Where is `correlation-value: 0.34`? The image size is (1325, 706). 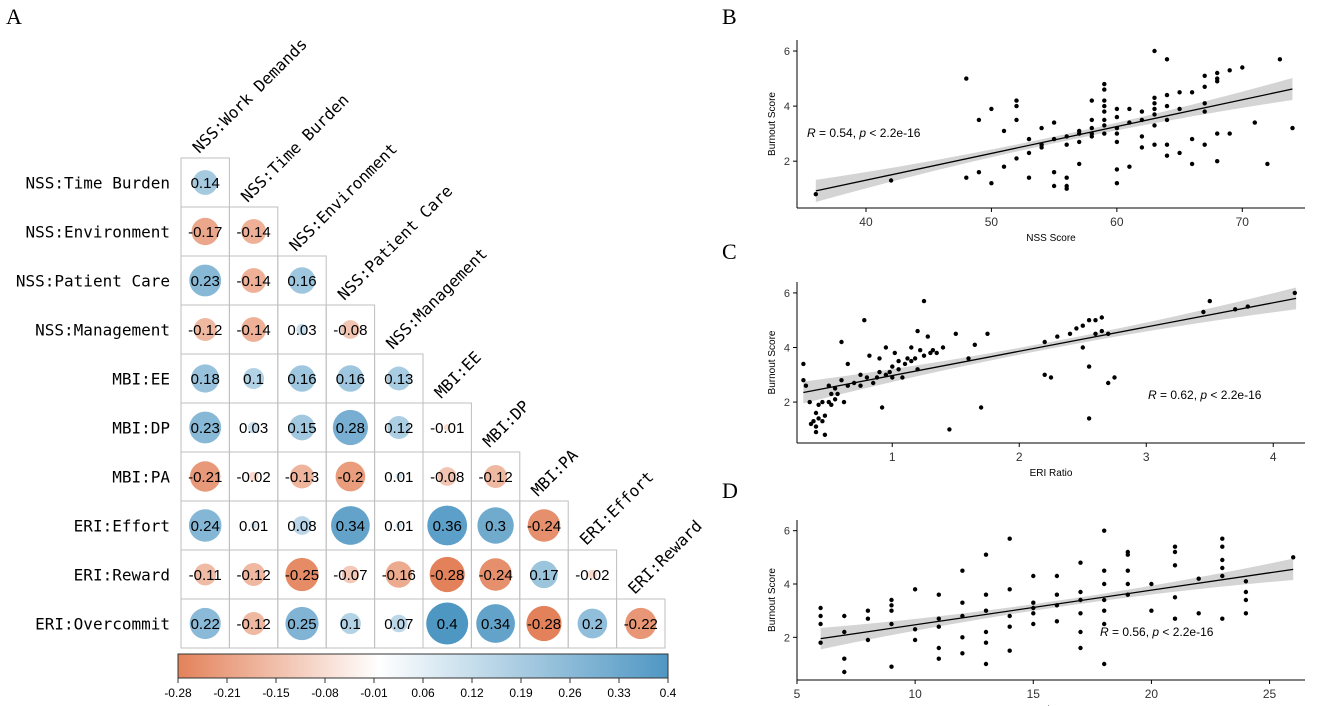
correlation-value: 0.34 is located at coordinates (495, 624).